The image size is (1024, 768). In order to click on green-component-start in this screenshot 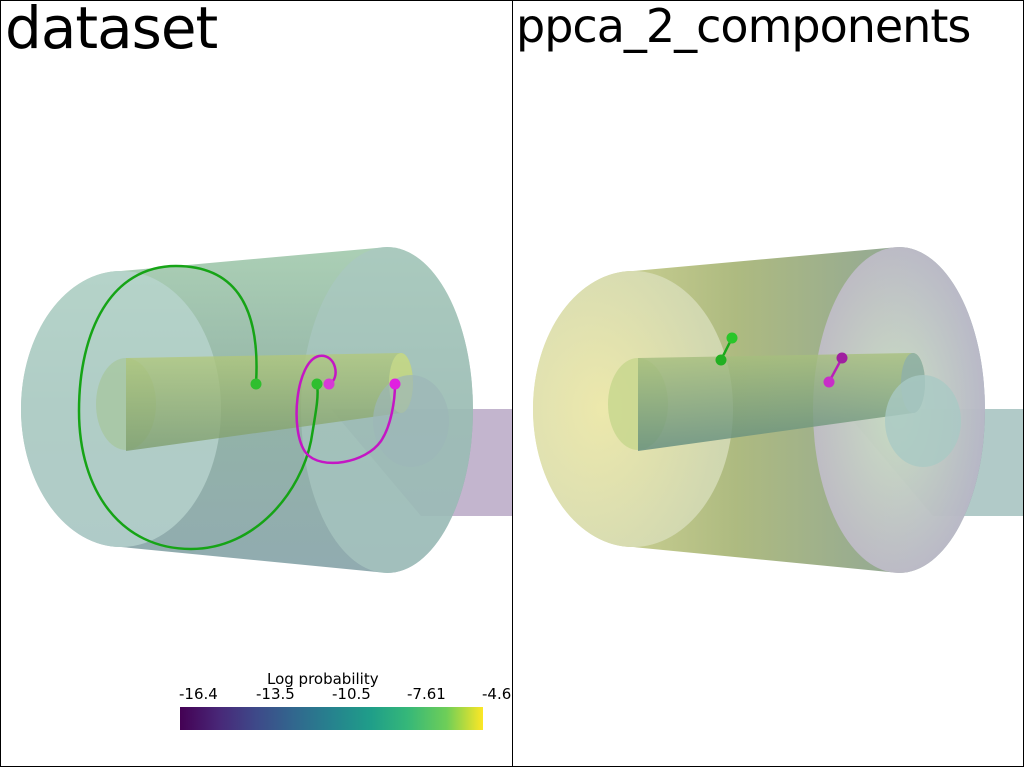, I will do `click(721, 360)`.